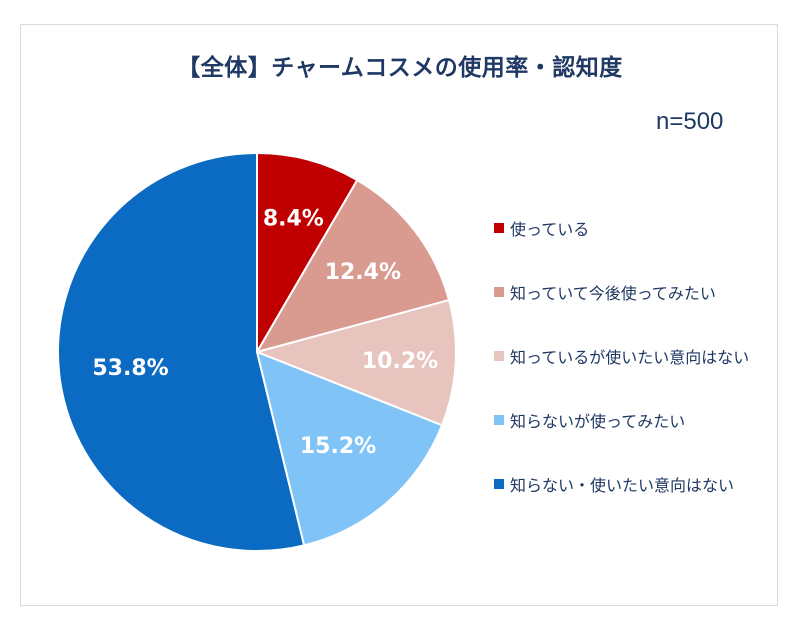  I want to click on legend-item-2: 知っていて今後使ってみたい, so click(605, 292).